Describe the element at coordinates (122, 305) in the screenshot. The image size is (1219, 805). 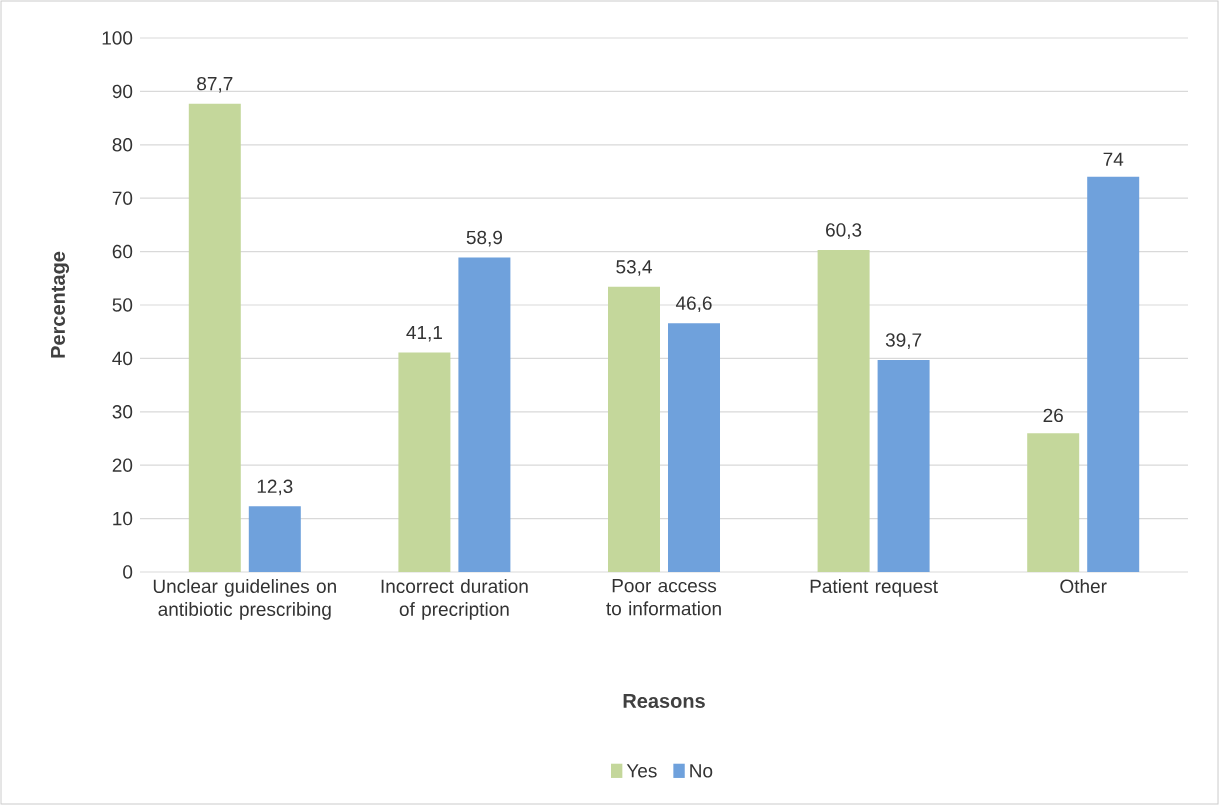
I see `y-tick-label: 50` at that location.